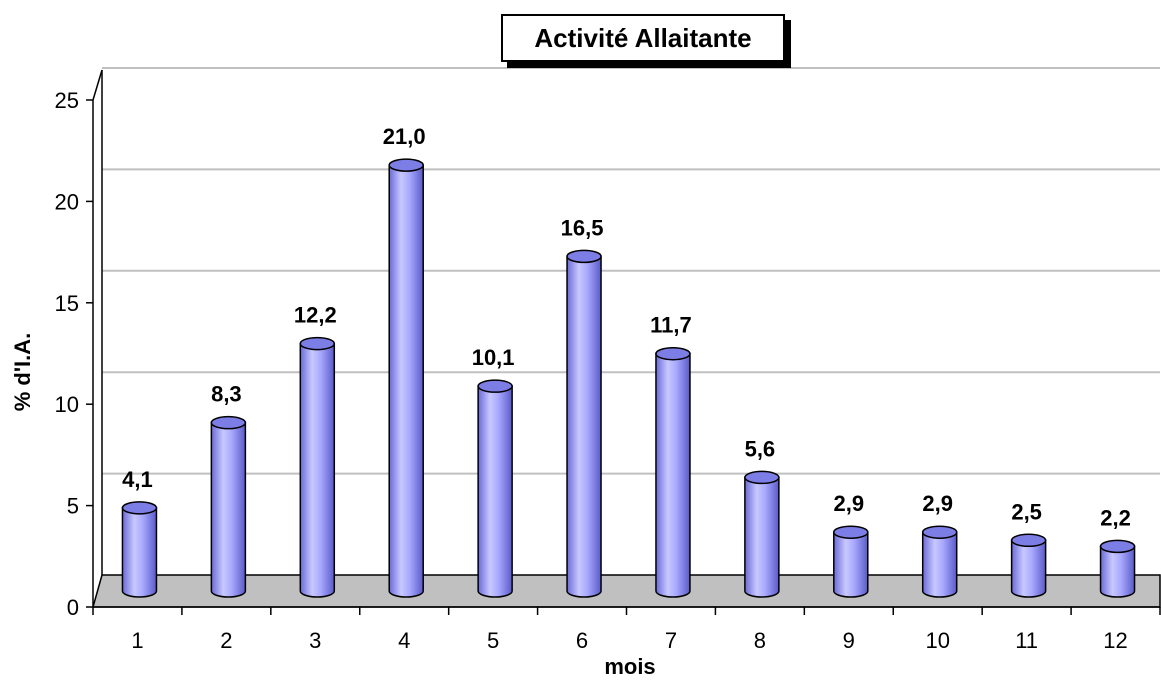 The width and height of the screenshot is (1161, 680). I want to click on chart-title-box: Activité Allaitante, so click(643, 38).